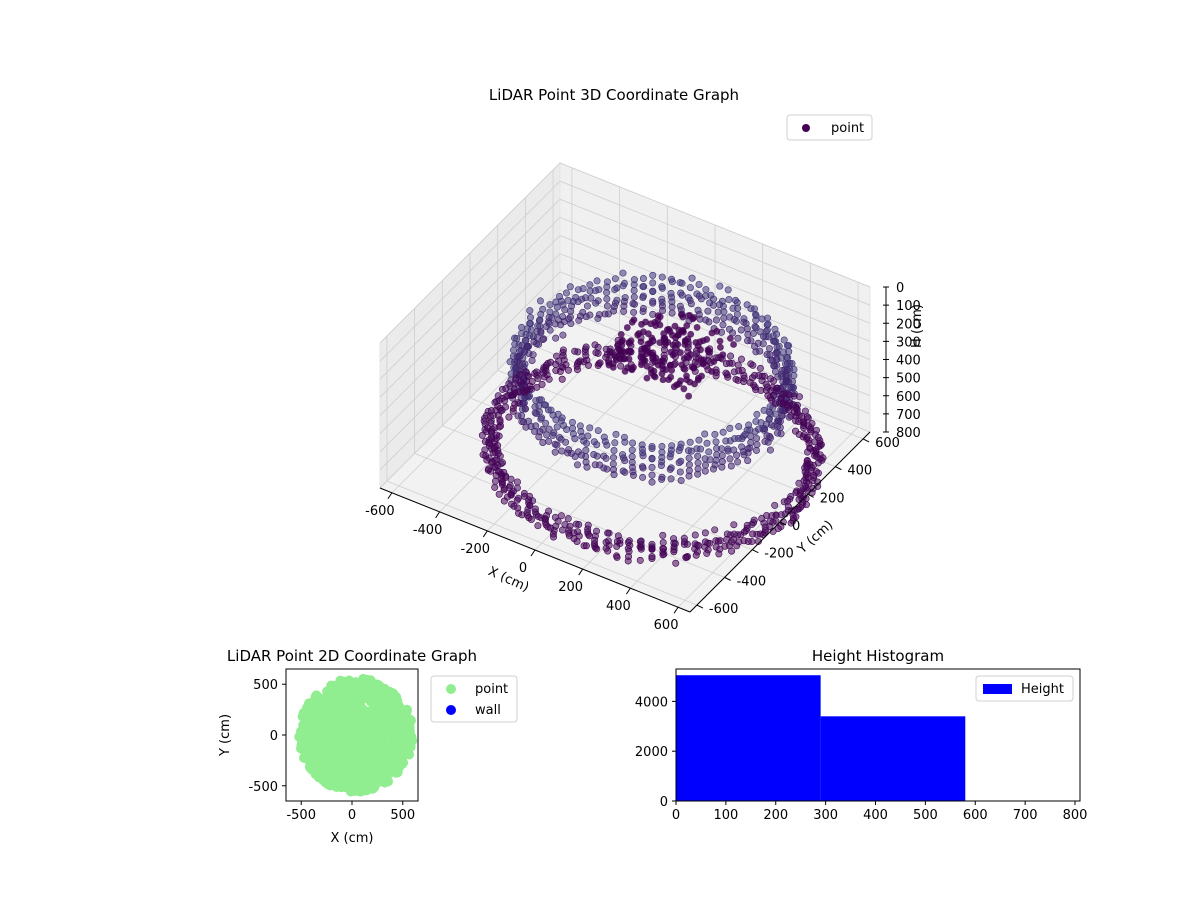 This screenshot has height=900, width=1200. What do you see at coordinates (666, 625) in the screenshot?
I see `x-tick-label: 600` at bounding box center [666, 625].